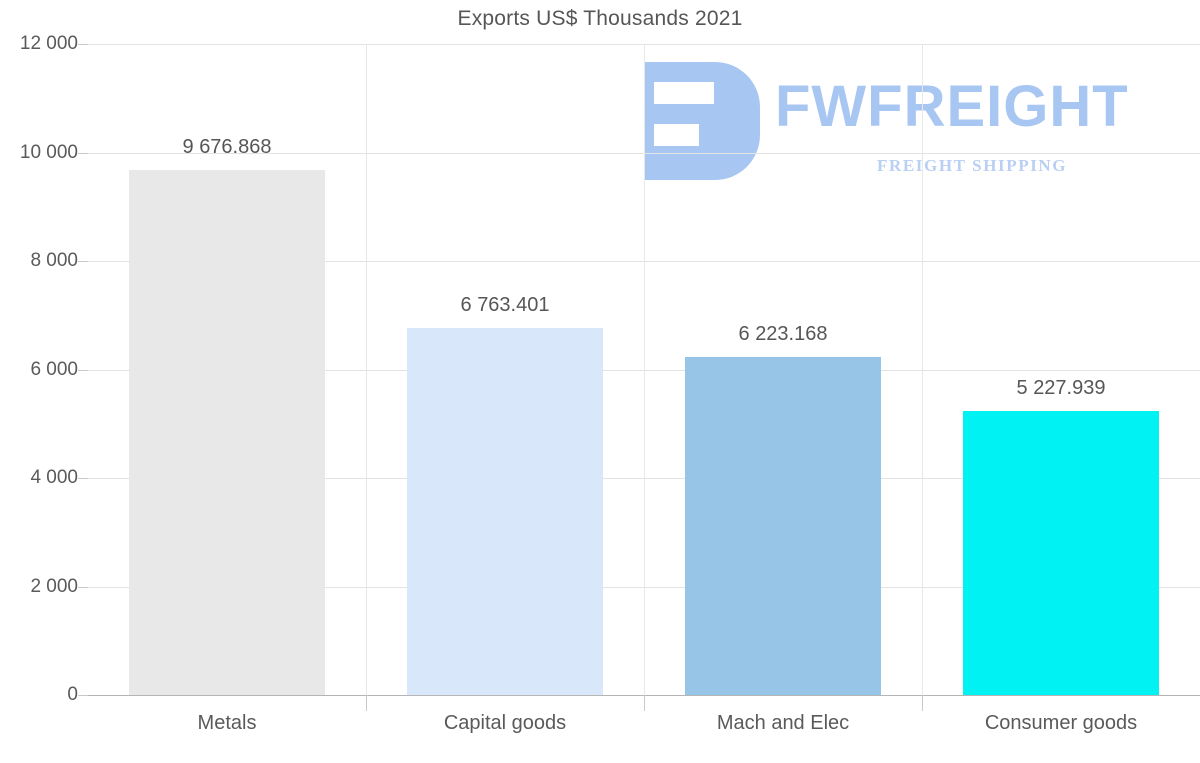 This screenshot has height=763, width=1200. Describe the element at coordinates (54, 477) in the screenshot. I see `y-axis-tick-label: 4 000` at that location.